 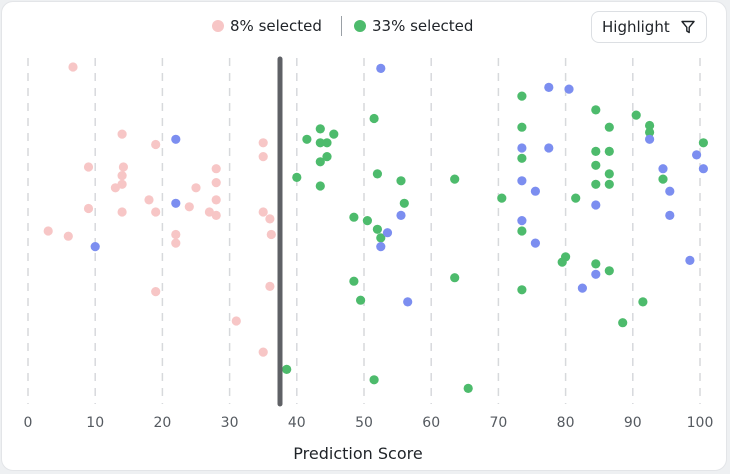 What do you see at coordinates (498, 423) in the screenshot?
I see `x-tick-label: 70` at bounding box center [498, 423].